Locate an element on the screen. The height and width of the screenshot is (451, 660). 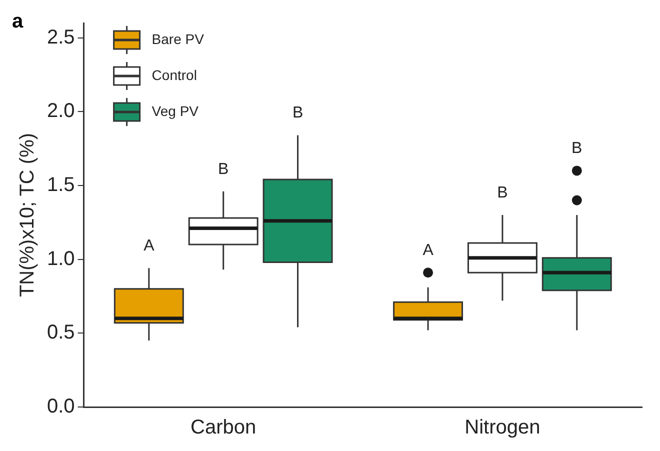
y-axis-title: TN(%)x10; TC (%) is located at coordinates (27, 215).